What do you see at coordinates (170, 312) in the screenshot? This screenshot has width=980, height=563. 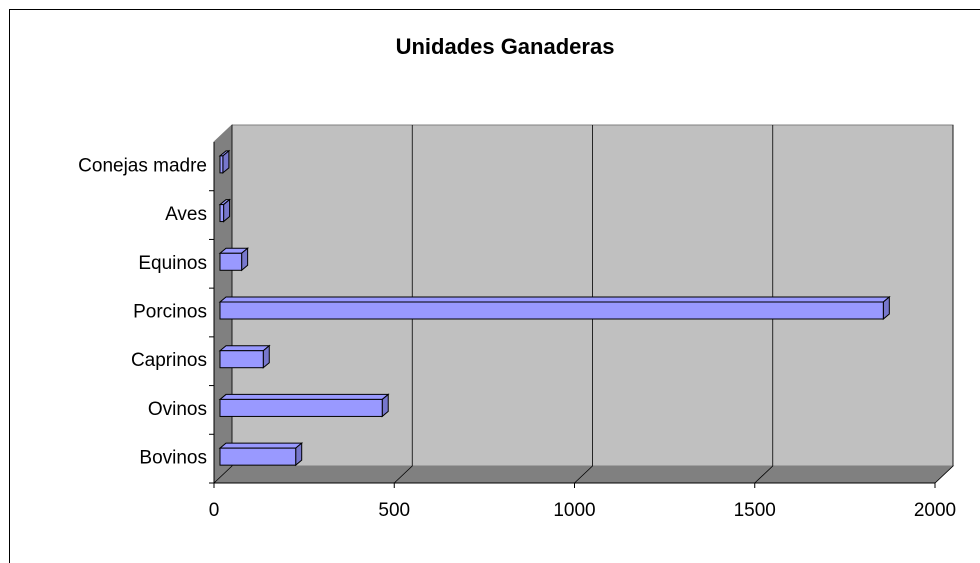 I see `y-tick-label: Porcinos` at bounding box center [170, 312].